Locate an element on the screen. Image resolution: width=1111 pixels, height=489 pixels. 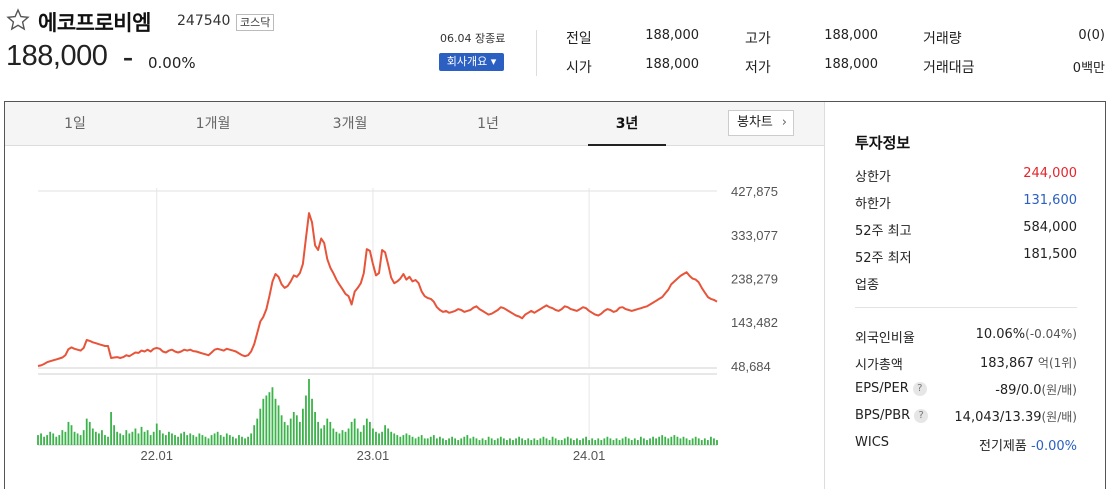
x-tick-label: 24.01 is located at coordinates (589, 455).